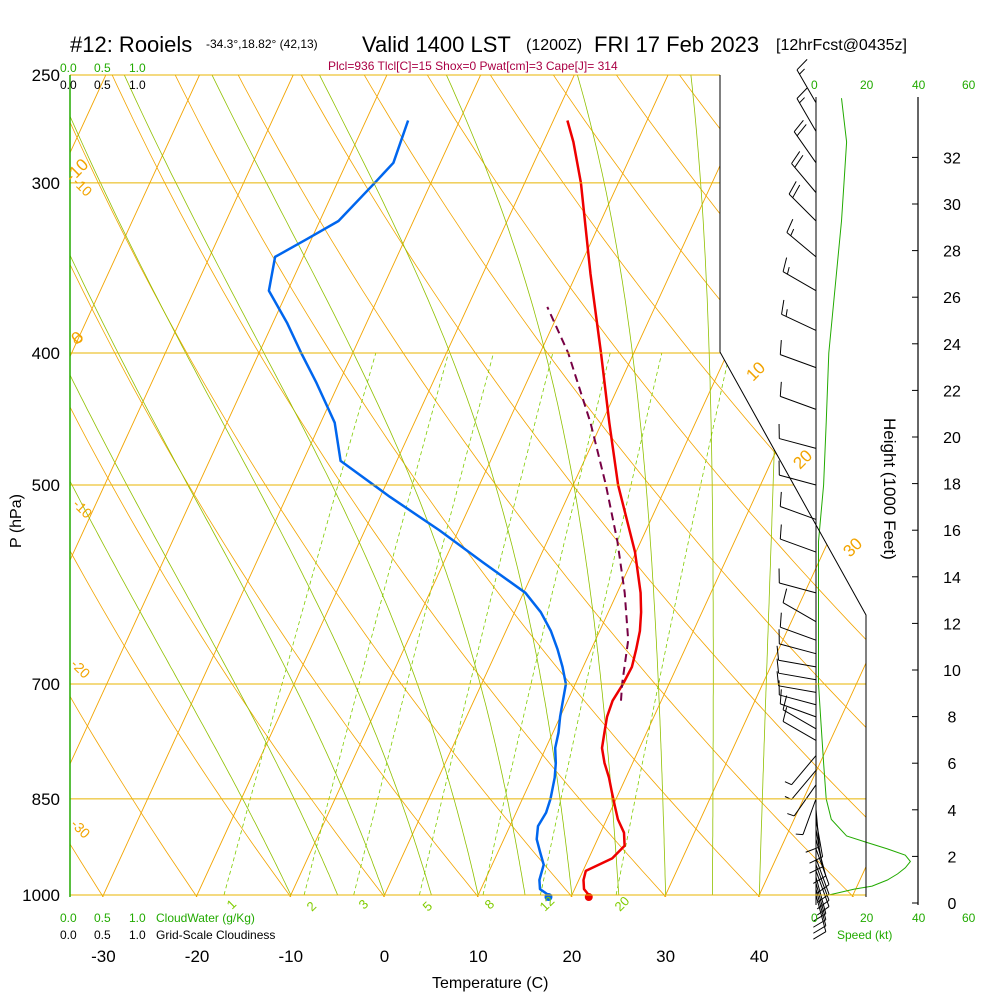 The height and width of the screenshot is (1000, 1000). Describe the element at coordinates (919, 85) in the screenshot. I see `speed-top-tick-2: 40` at that location.